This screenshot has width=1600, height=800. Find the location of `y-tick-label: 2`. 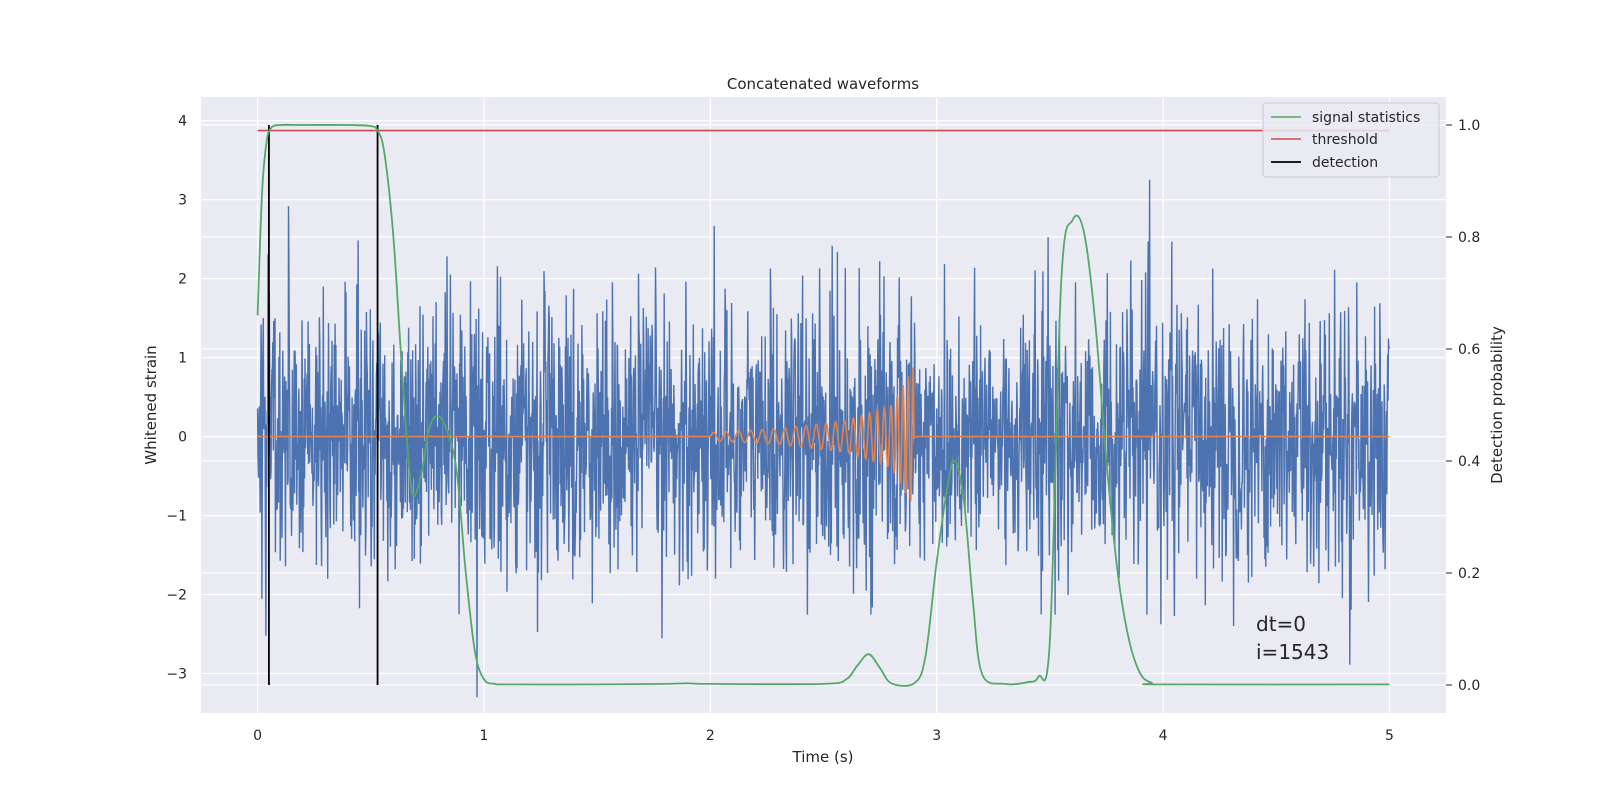

y-tick-label: 2 is located at coordinates (182, 280).